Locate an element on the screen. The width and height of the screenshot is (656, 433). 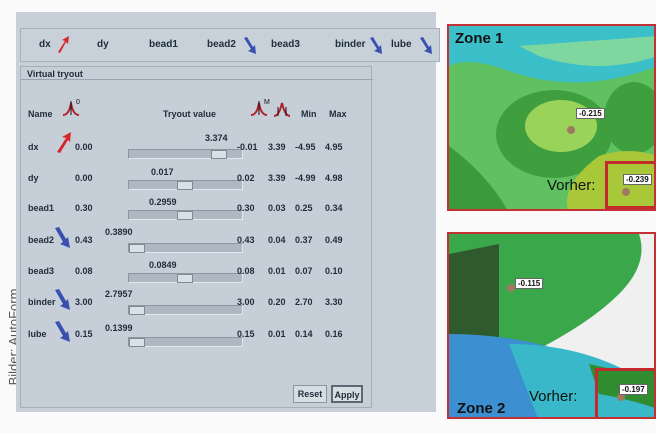
zone2-vorher-label: Vorher: is located at coordinates (553, 396).